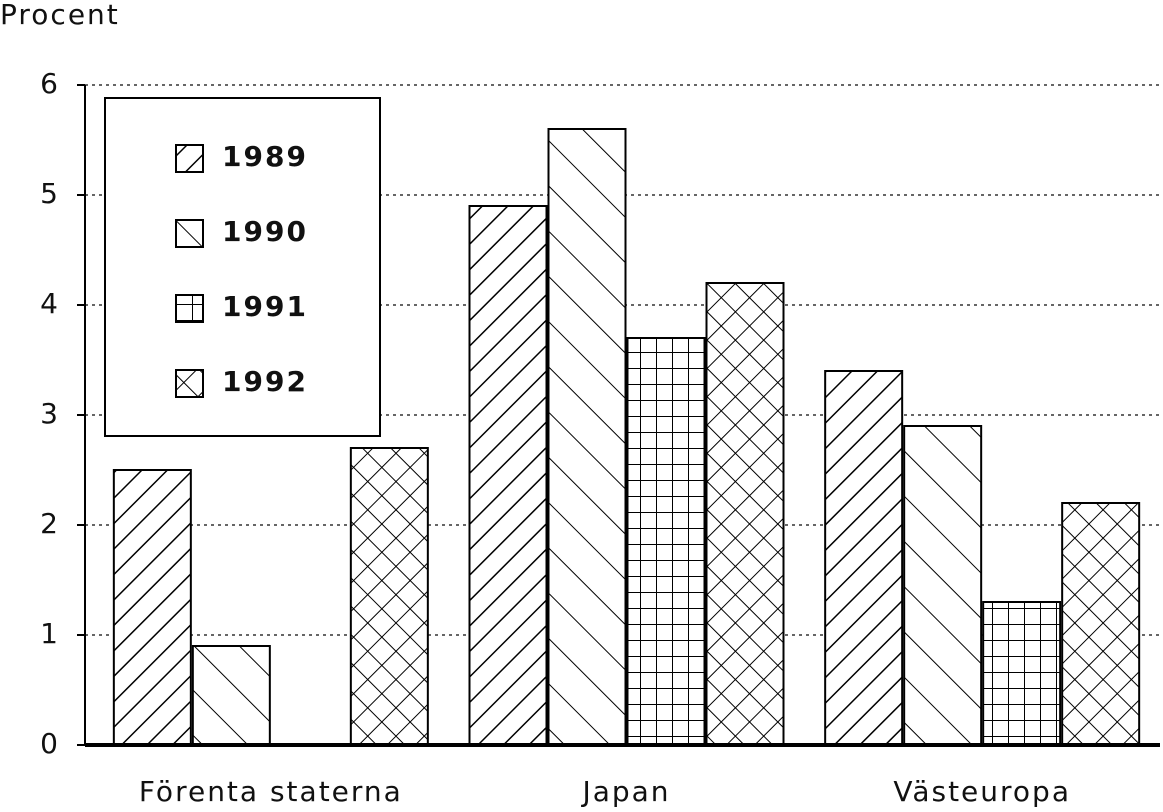  I want to click on legend-label: 1991, so click(265, 306).